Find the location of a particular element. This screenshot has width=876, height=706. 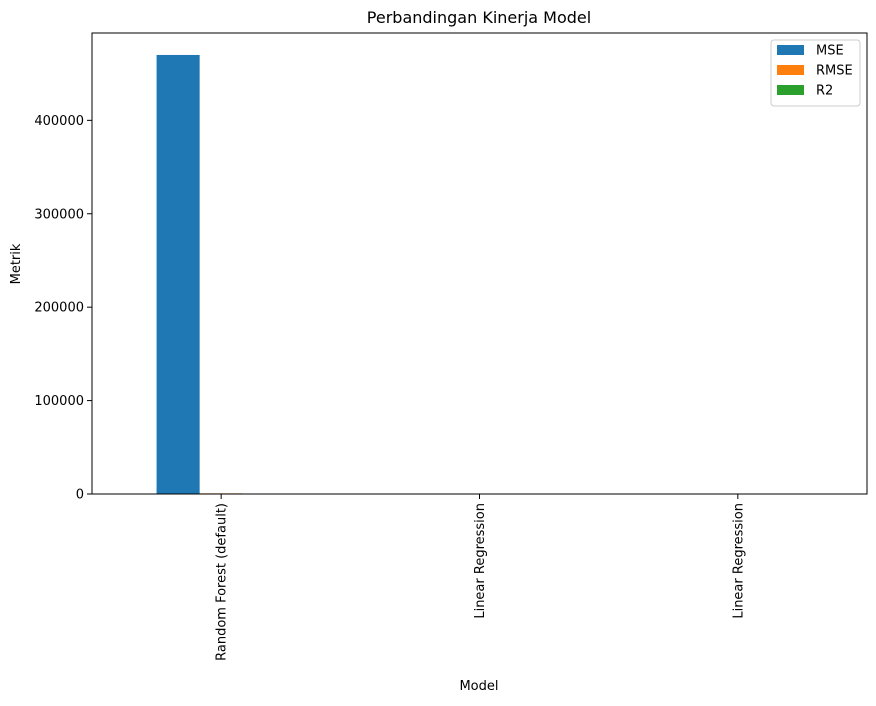

legend-swatch-mse is located at coordinates (790, 50).